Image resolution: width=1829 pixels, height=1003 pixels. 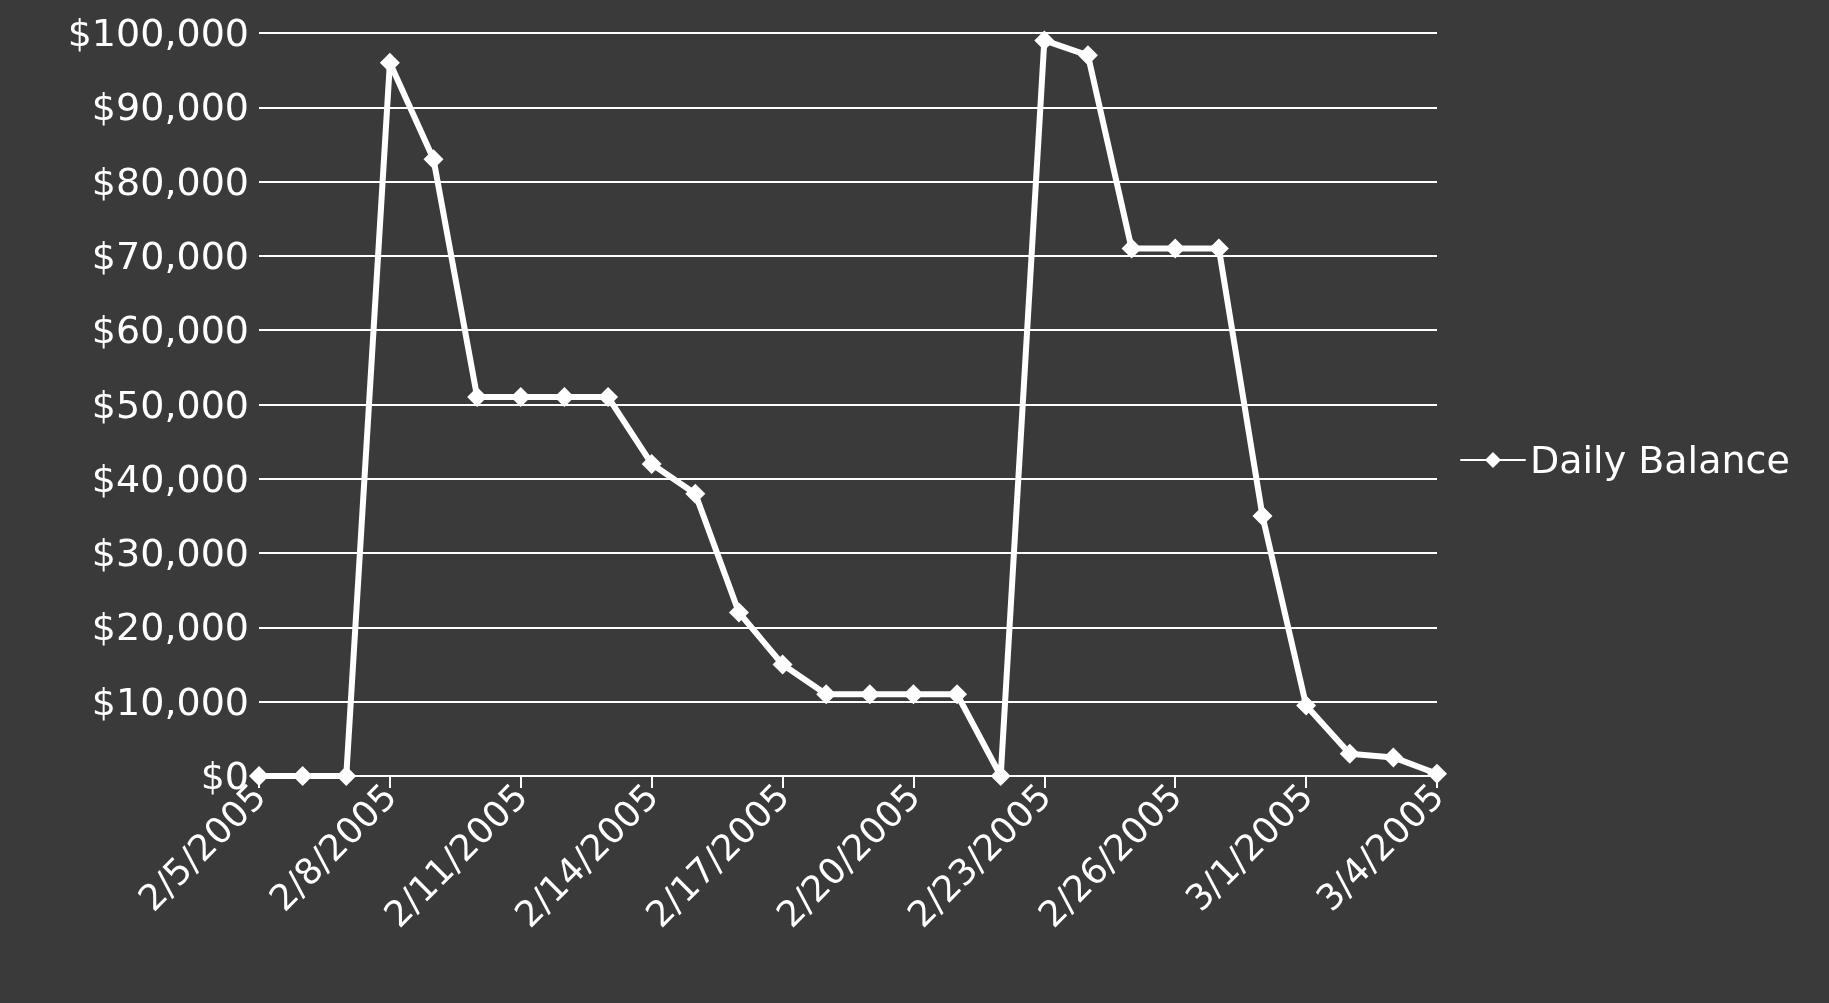 What do you see at coordinates (170, 553) in the screenshot?
I see `y-tick-label: $30,000` at bounding box center [170, 553].